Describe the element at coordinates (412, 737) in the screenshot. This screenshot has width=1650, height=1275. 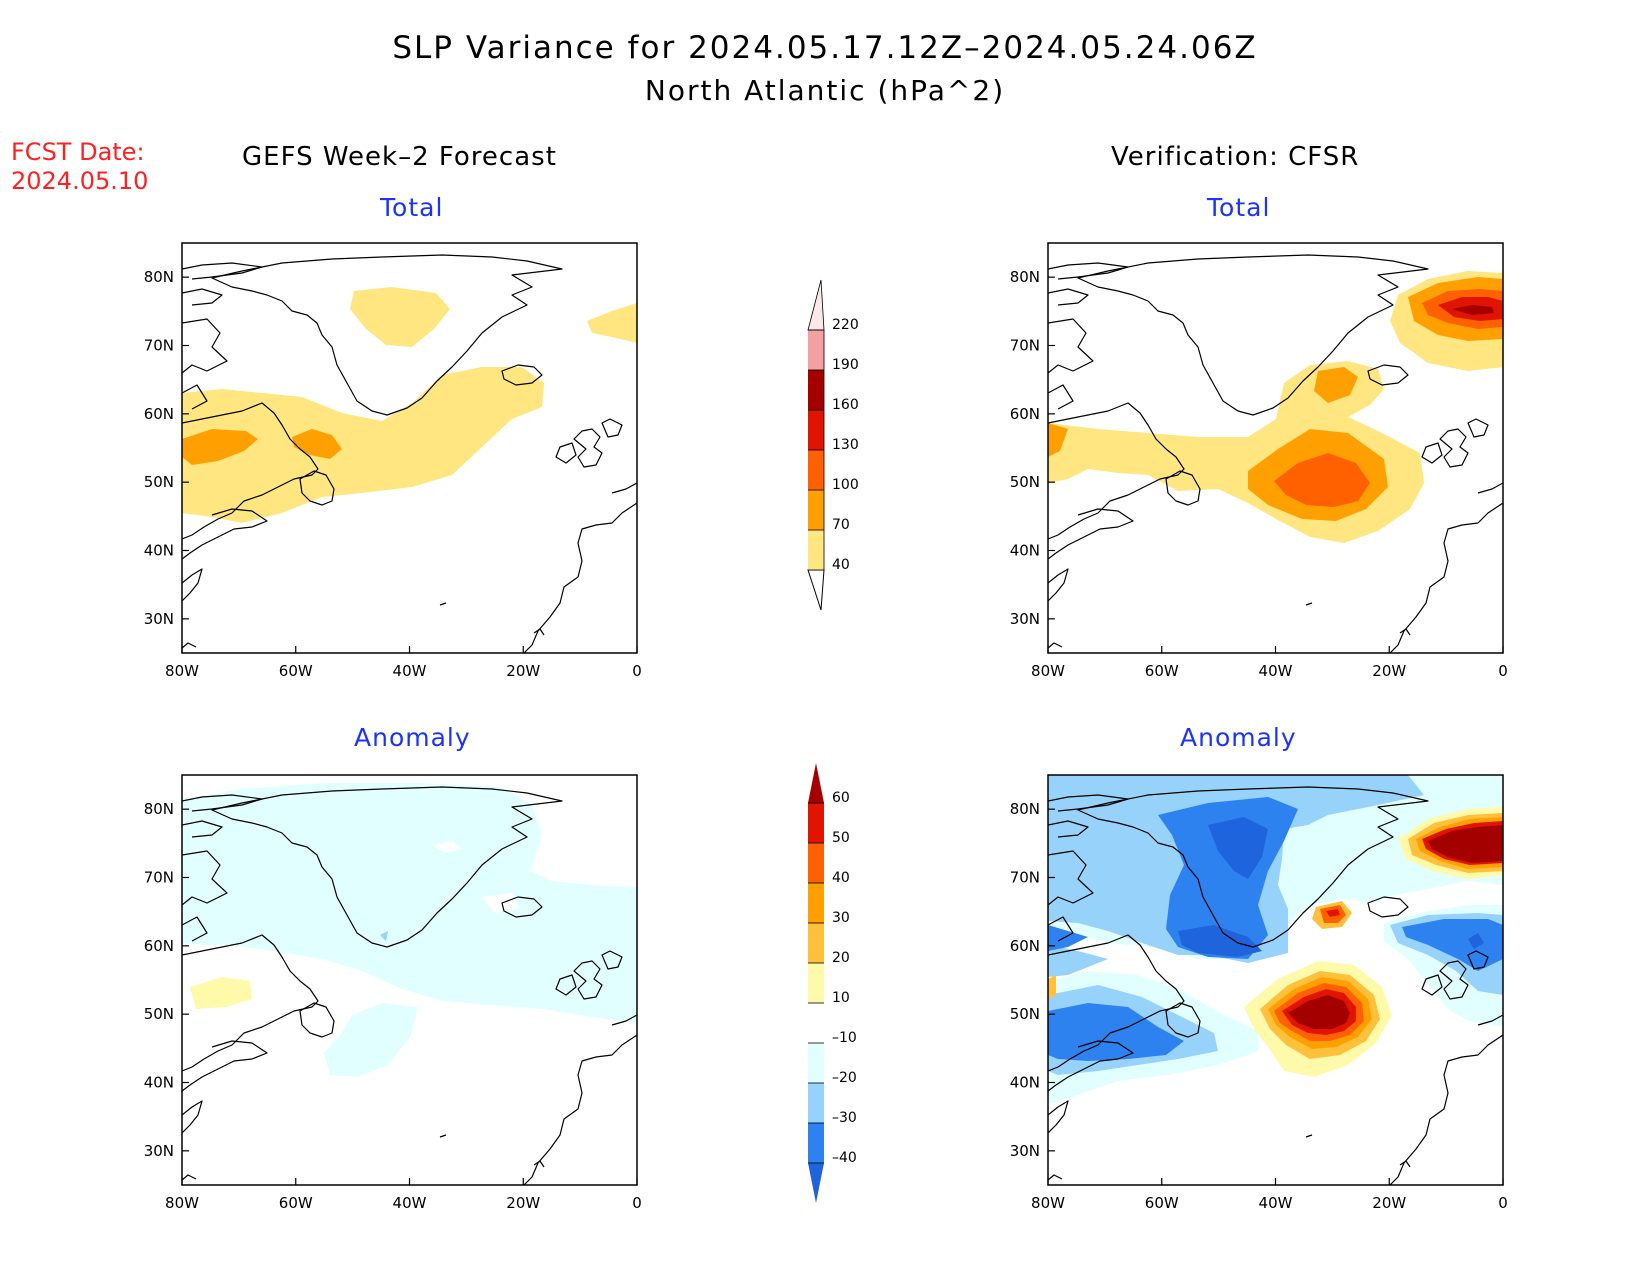
I see `forecast-anomaly-title: Anomaly` at that location.